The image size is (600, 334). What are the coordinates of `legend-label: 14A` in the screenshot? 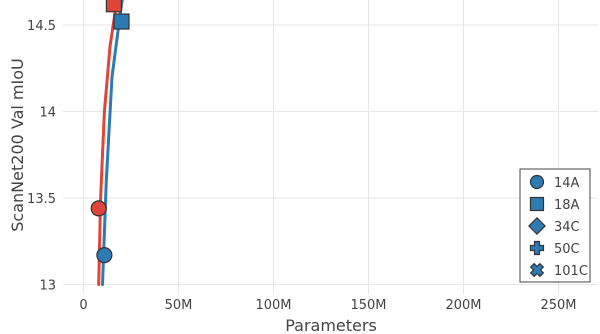 It's located at (567, 183).